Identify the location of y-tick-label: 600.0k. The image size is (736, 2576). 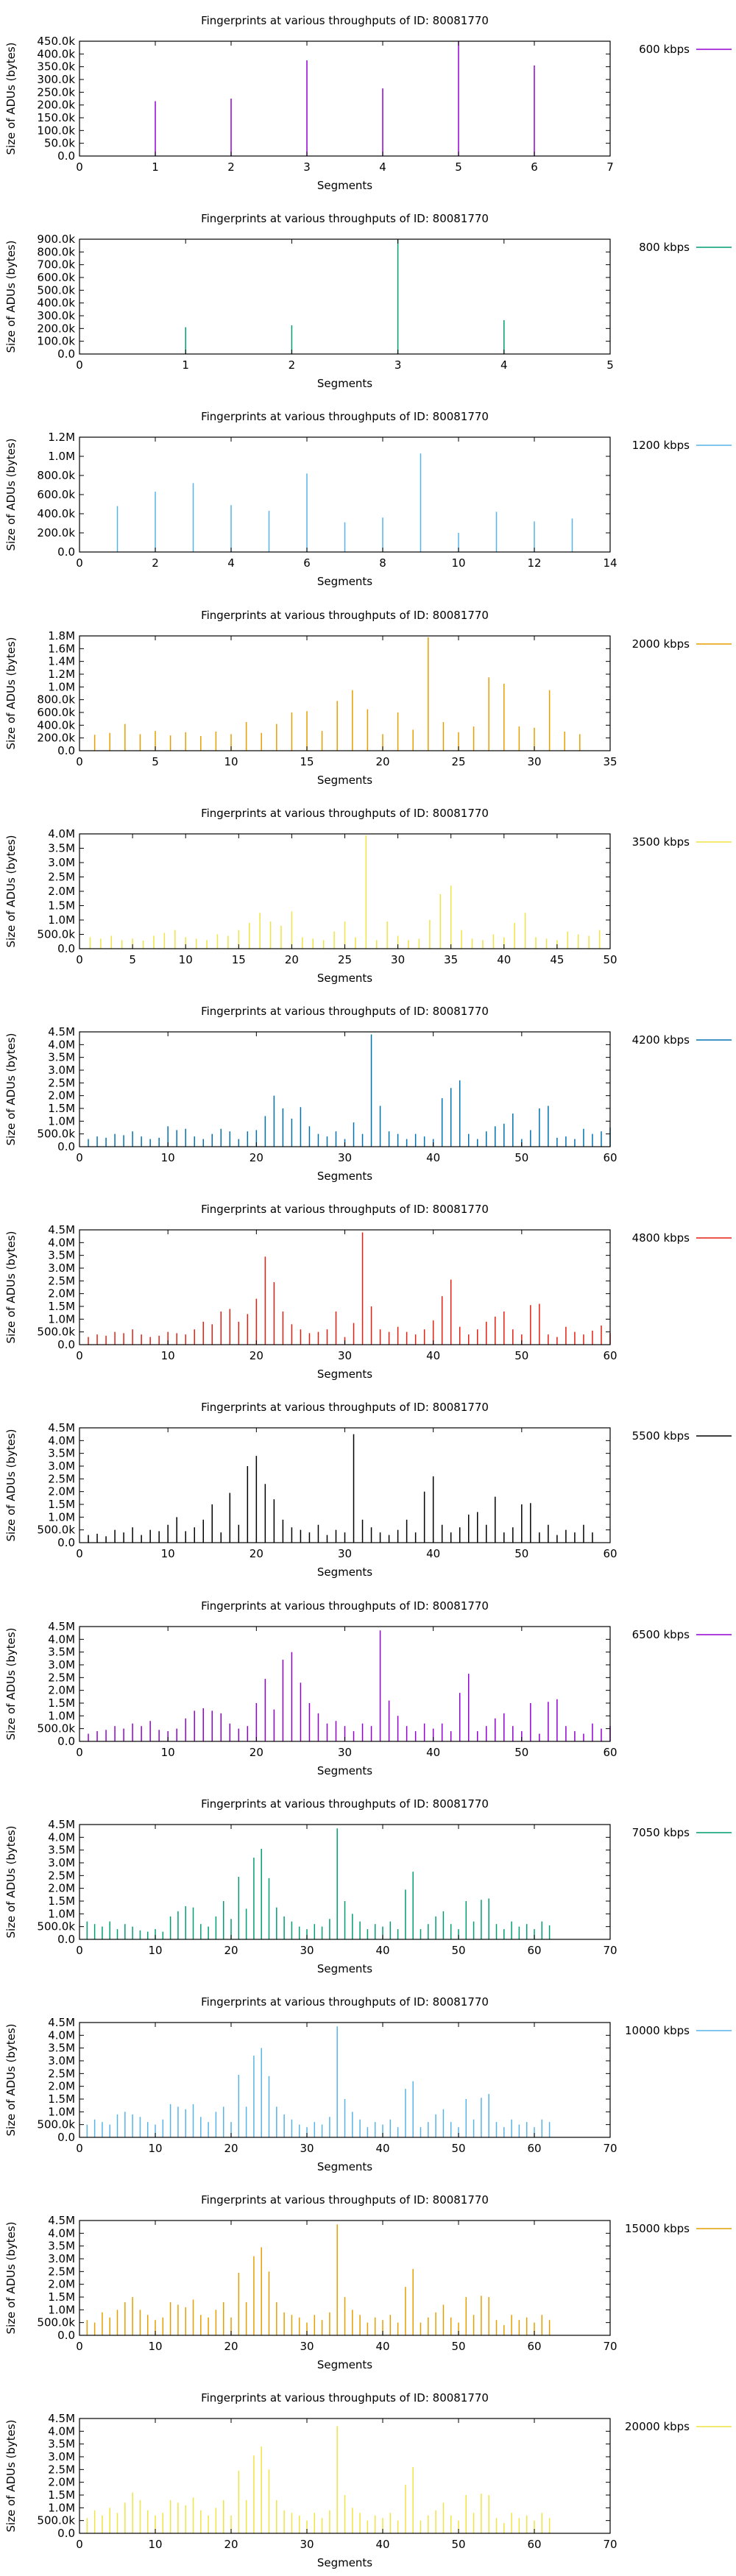
(56, 494).